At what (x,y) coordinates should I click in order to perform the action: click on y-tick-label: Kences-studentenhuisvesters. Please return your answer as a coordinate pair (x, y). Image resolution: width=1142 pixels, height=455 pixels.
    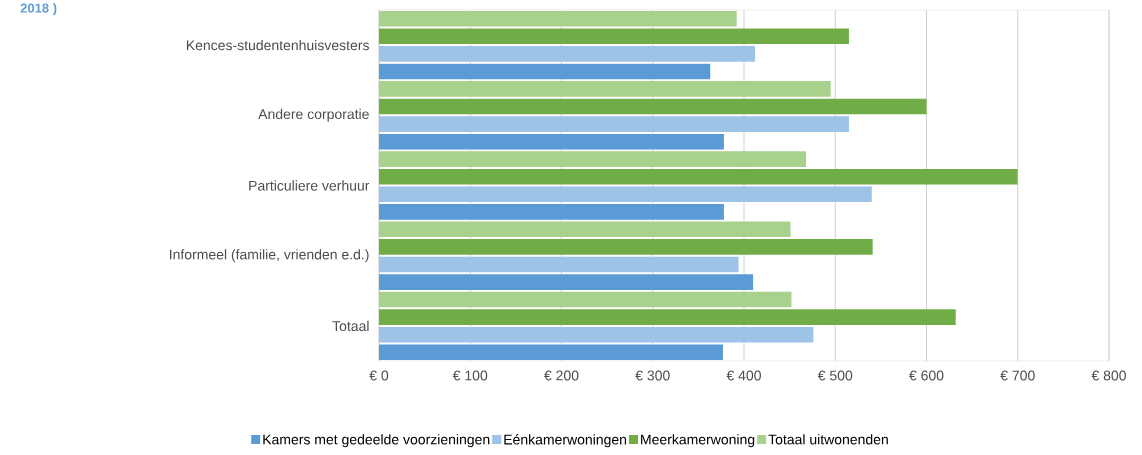
    Looking at the image, I should click on (277, 45).